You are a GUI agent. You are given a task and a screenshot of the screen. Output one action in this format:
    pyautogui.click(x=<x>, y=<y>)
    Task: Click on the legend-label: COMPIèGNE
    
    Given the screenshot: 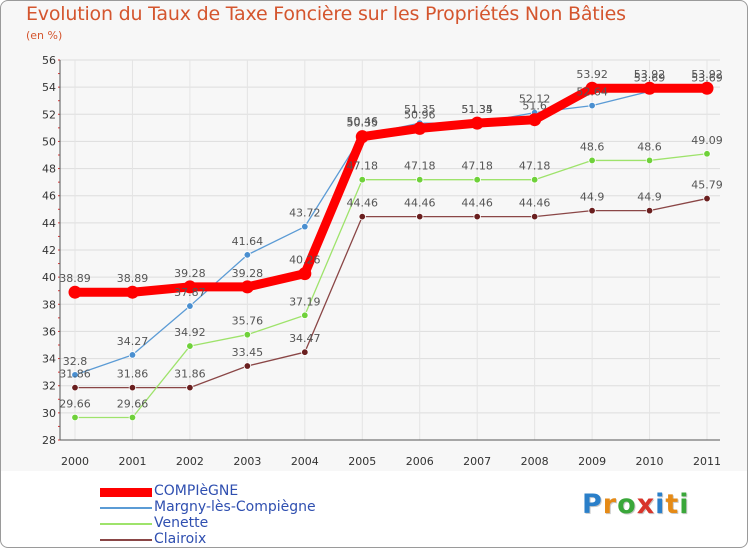 What is the action you would take?
    pyautogui.click(x=196, y=491)
    